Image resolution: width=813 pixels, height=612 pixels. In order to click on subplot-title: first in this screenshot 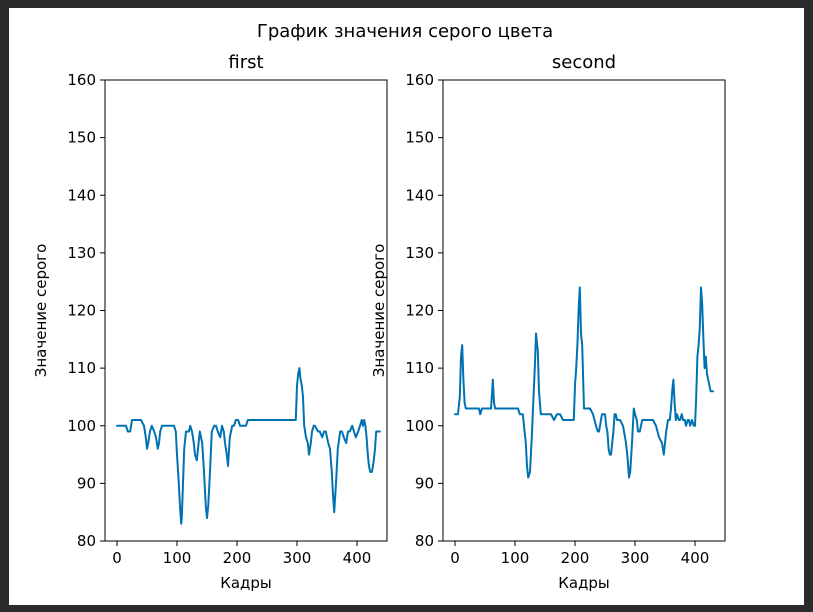, I will do `click(245, 62)`.